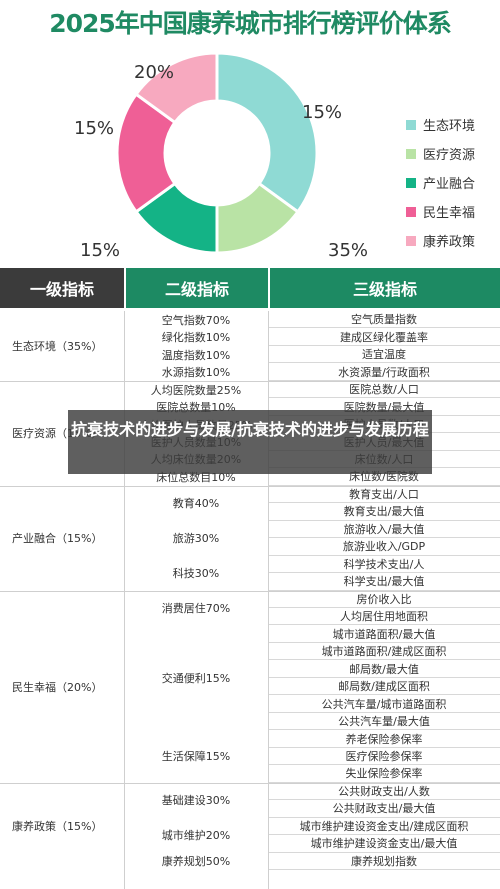 The height and width of the screenshot is (889, 500). What do you see at coordinates (196, 539) in the screenshot?
I see `level2-indicator: 旅游30%` at bounding box center [196, 539].